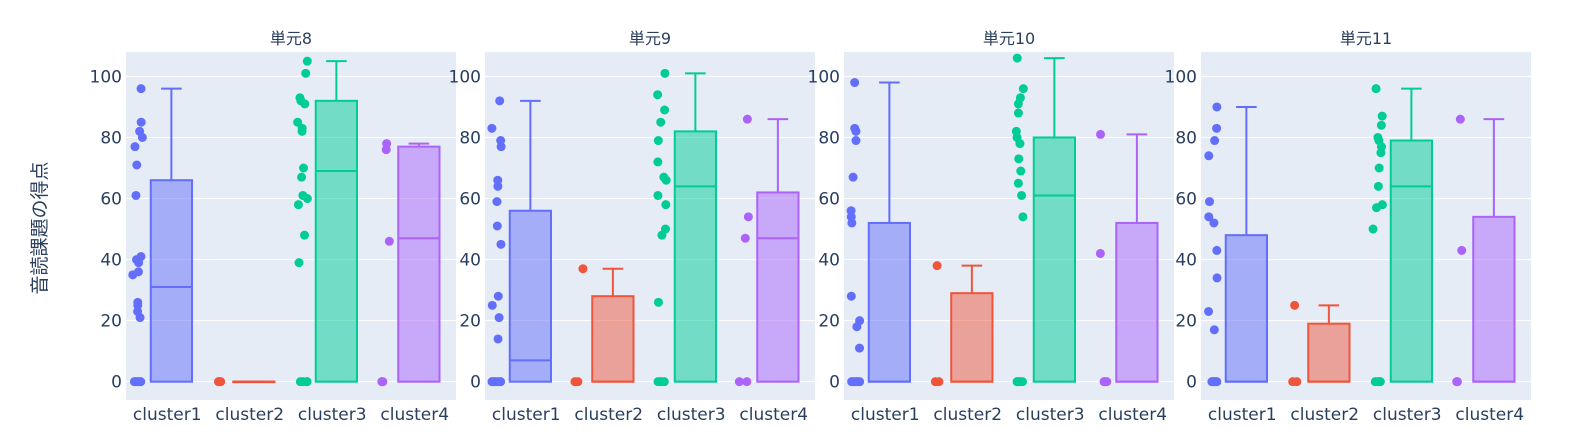 The height and width of the screenshot is (448, 1582). I want to click on box-cluster2, so click(962, 324).